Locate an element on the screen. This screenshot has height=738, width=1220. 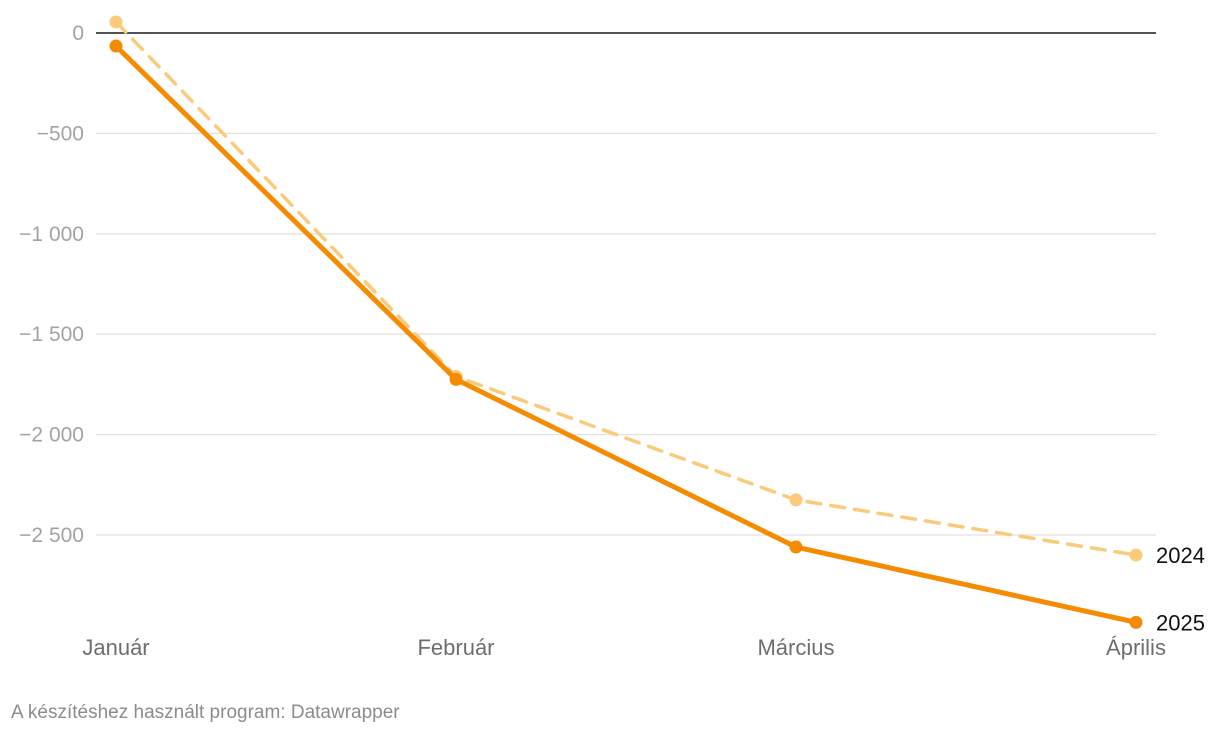
series-label-2024: 2024 is located at coordinates (1180, 555).